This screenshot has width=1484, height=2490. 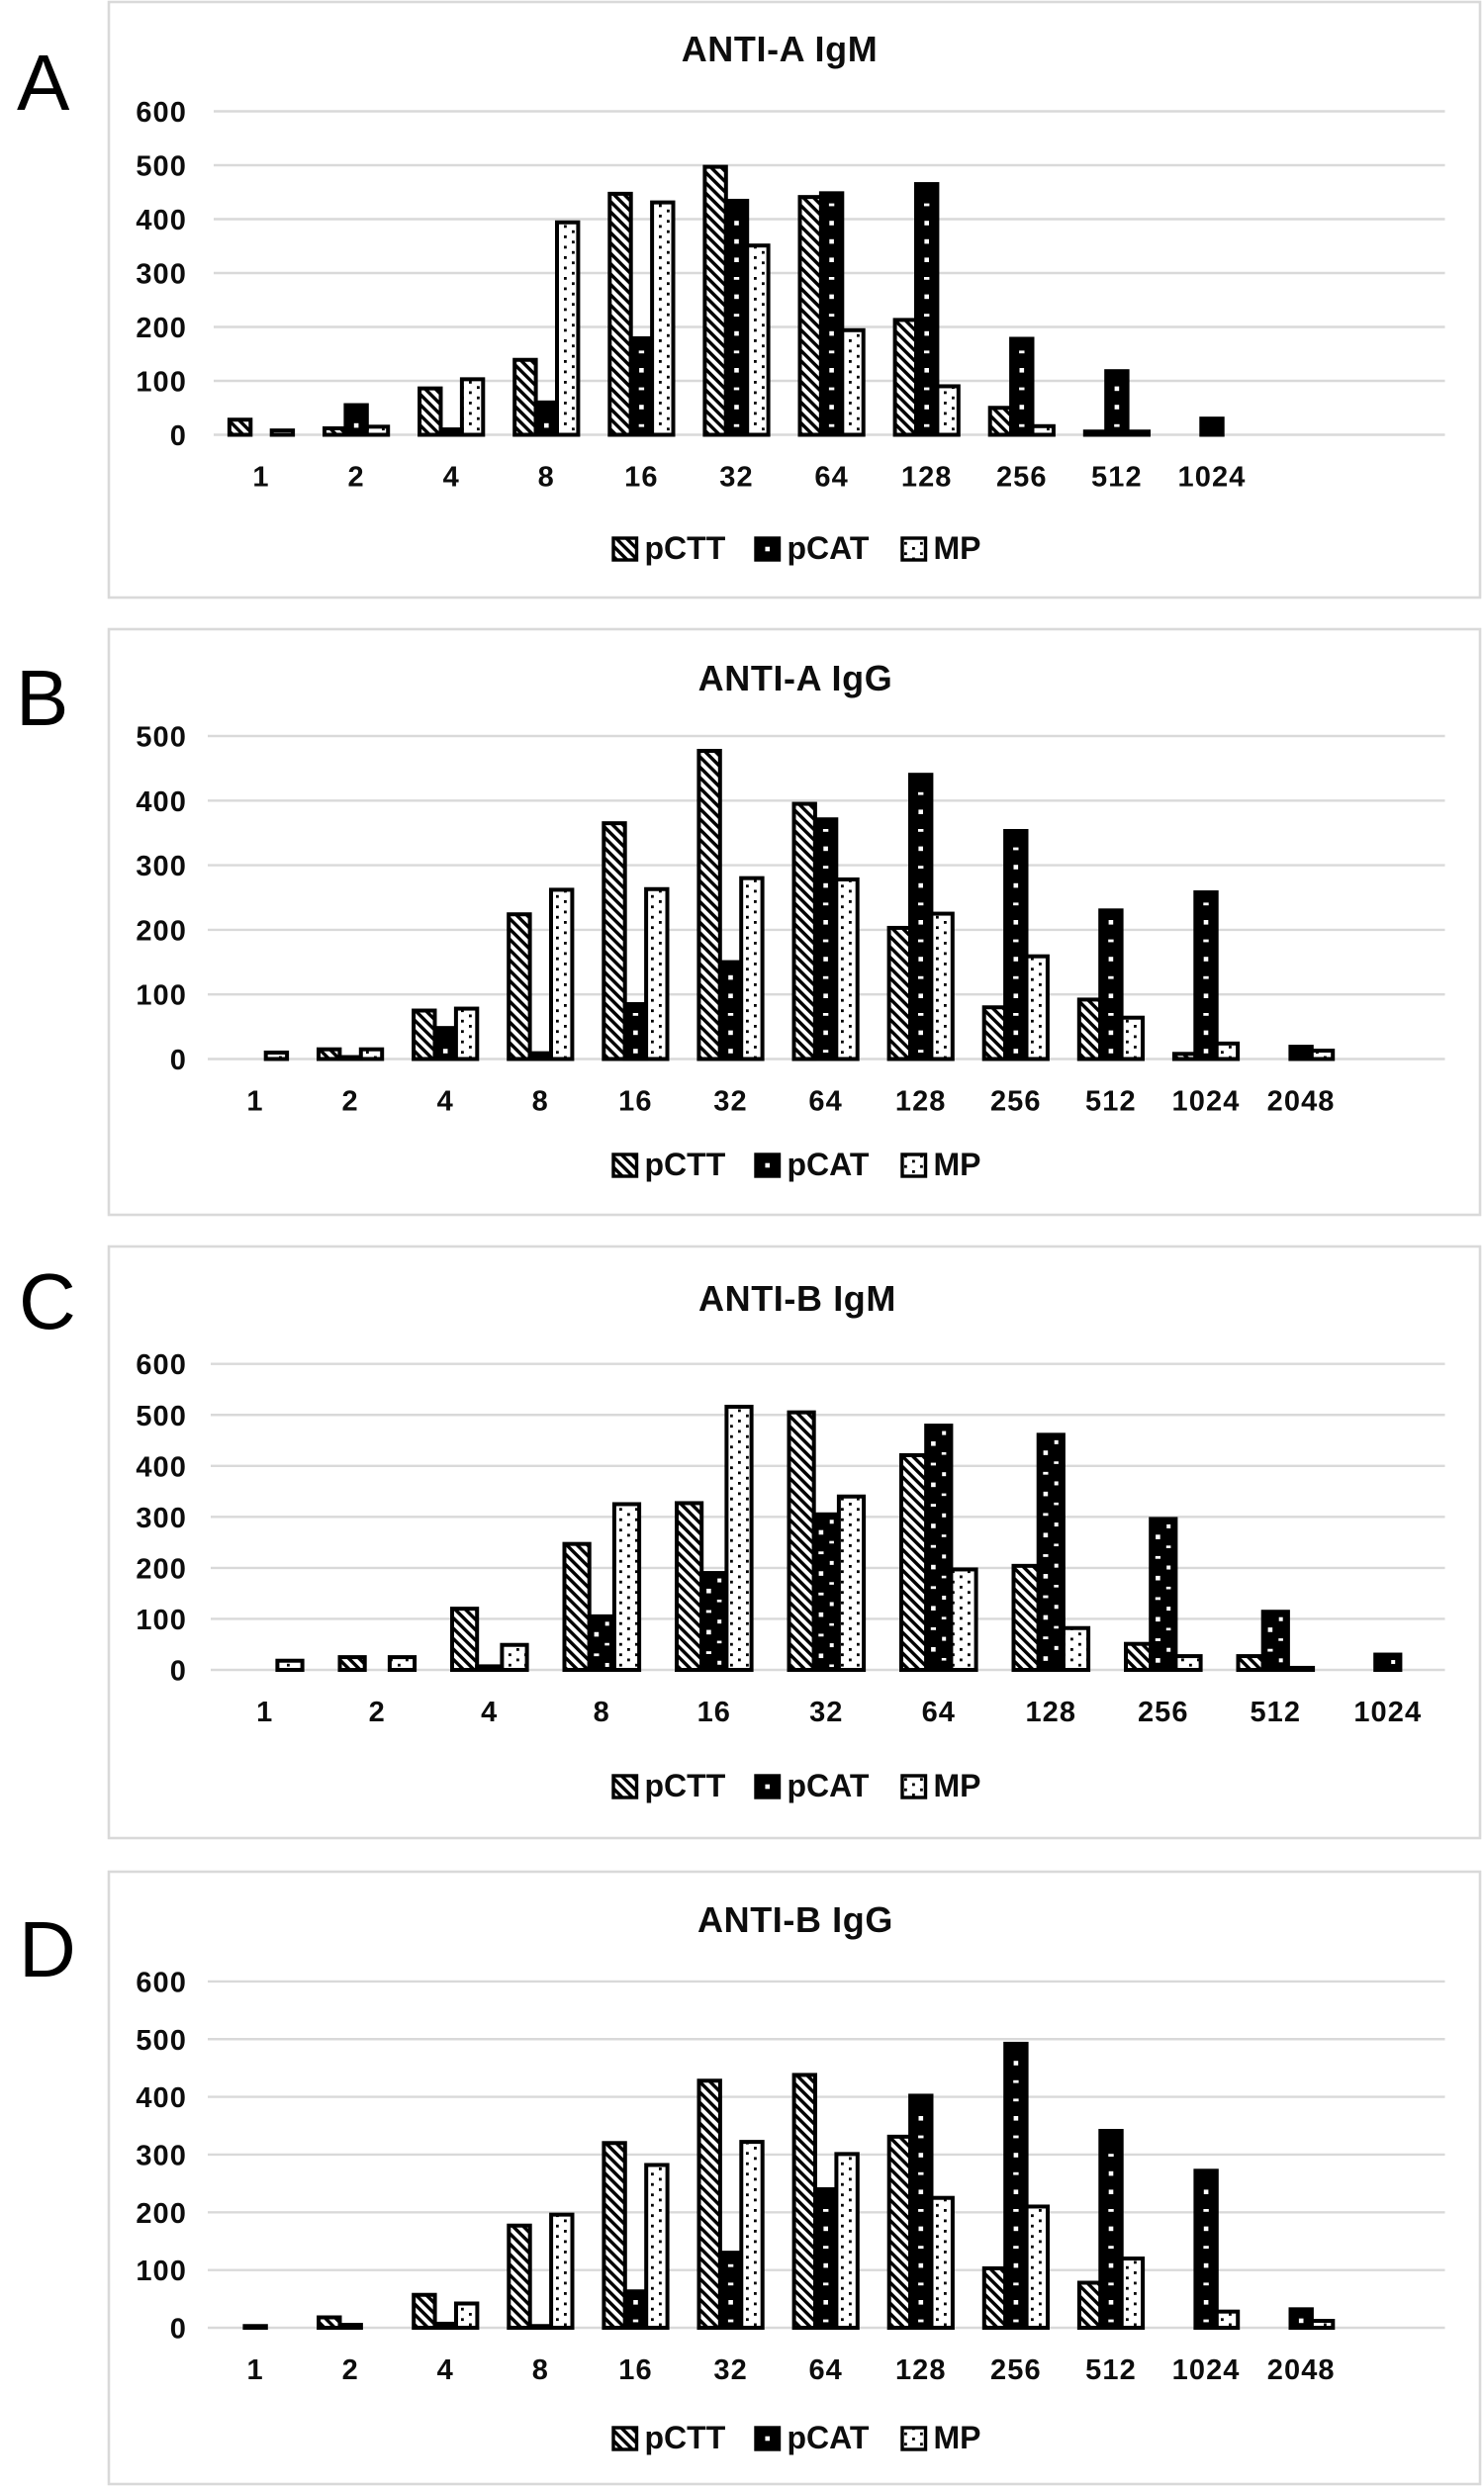 What do you see at coordinates (780, 49) in the screenshot?
I see `svg-text: ANTI-A IgM` at bounding box center [780, 49].